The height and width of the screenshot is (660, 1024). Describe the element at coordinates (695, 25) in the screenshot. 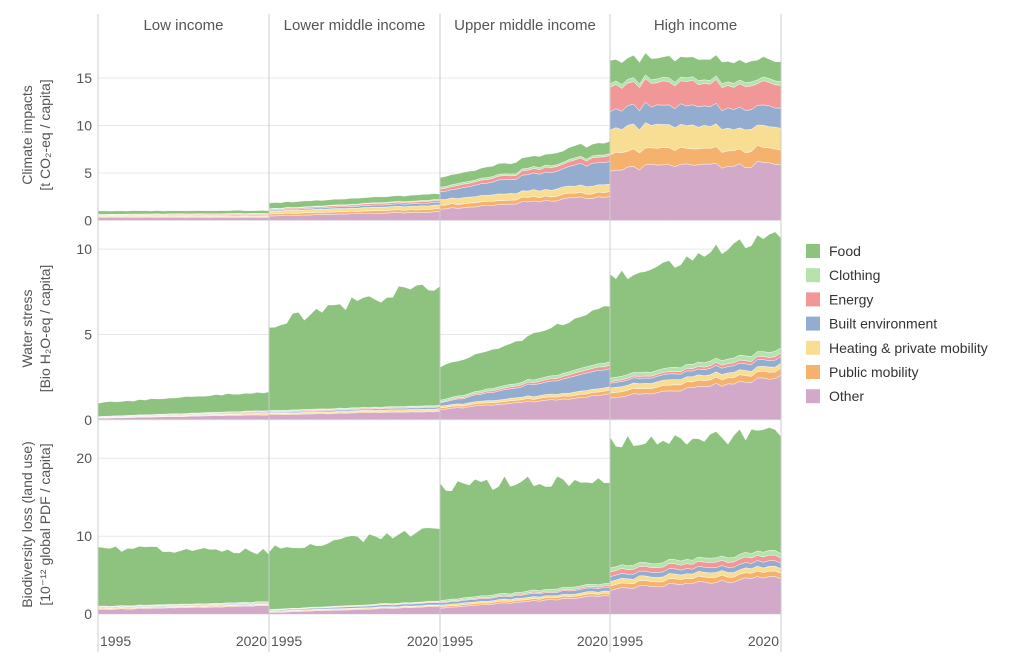

I see `column-title: High income` at that location.